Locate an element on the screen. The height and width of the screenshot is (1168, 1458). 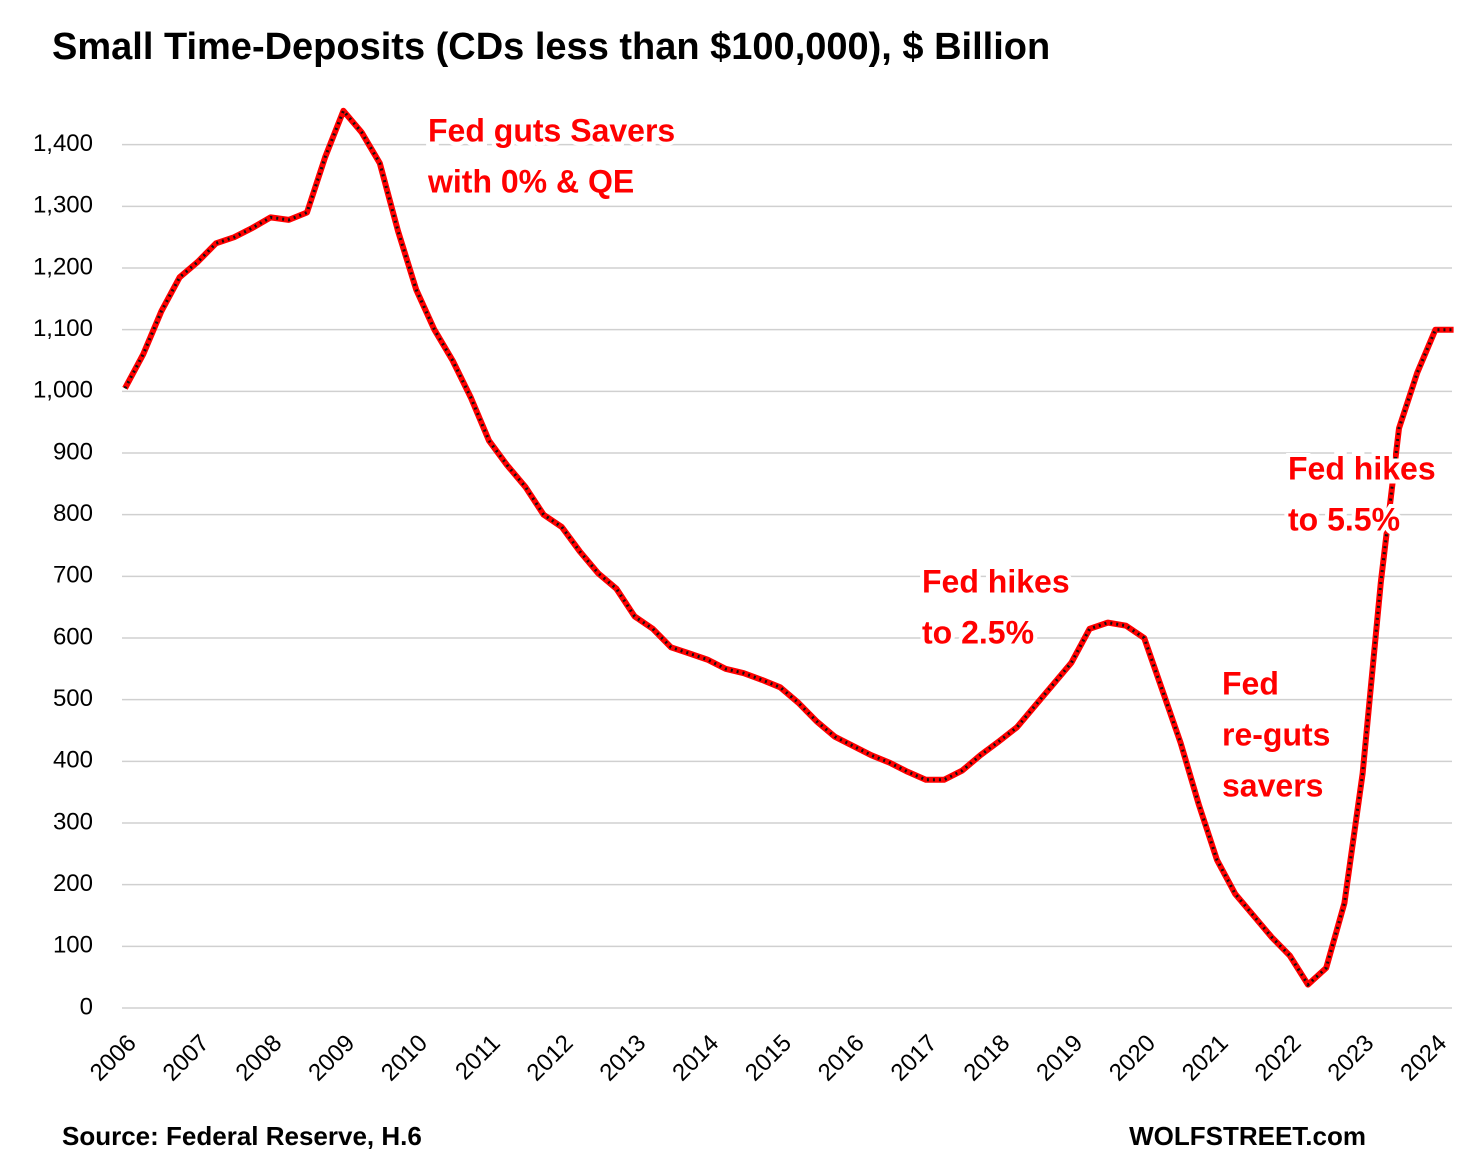
y-tick-label: 300 is located at coordinates (73, 821).